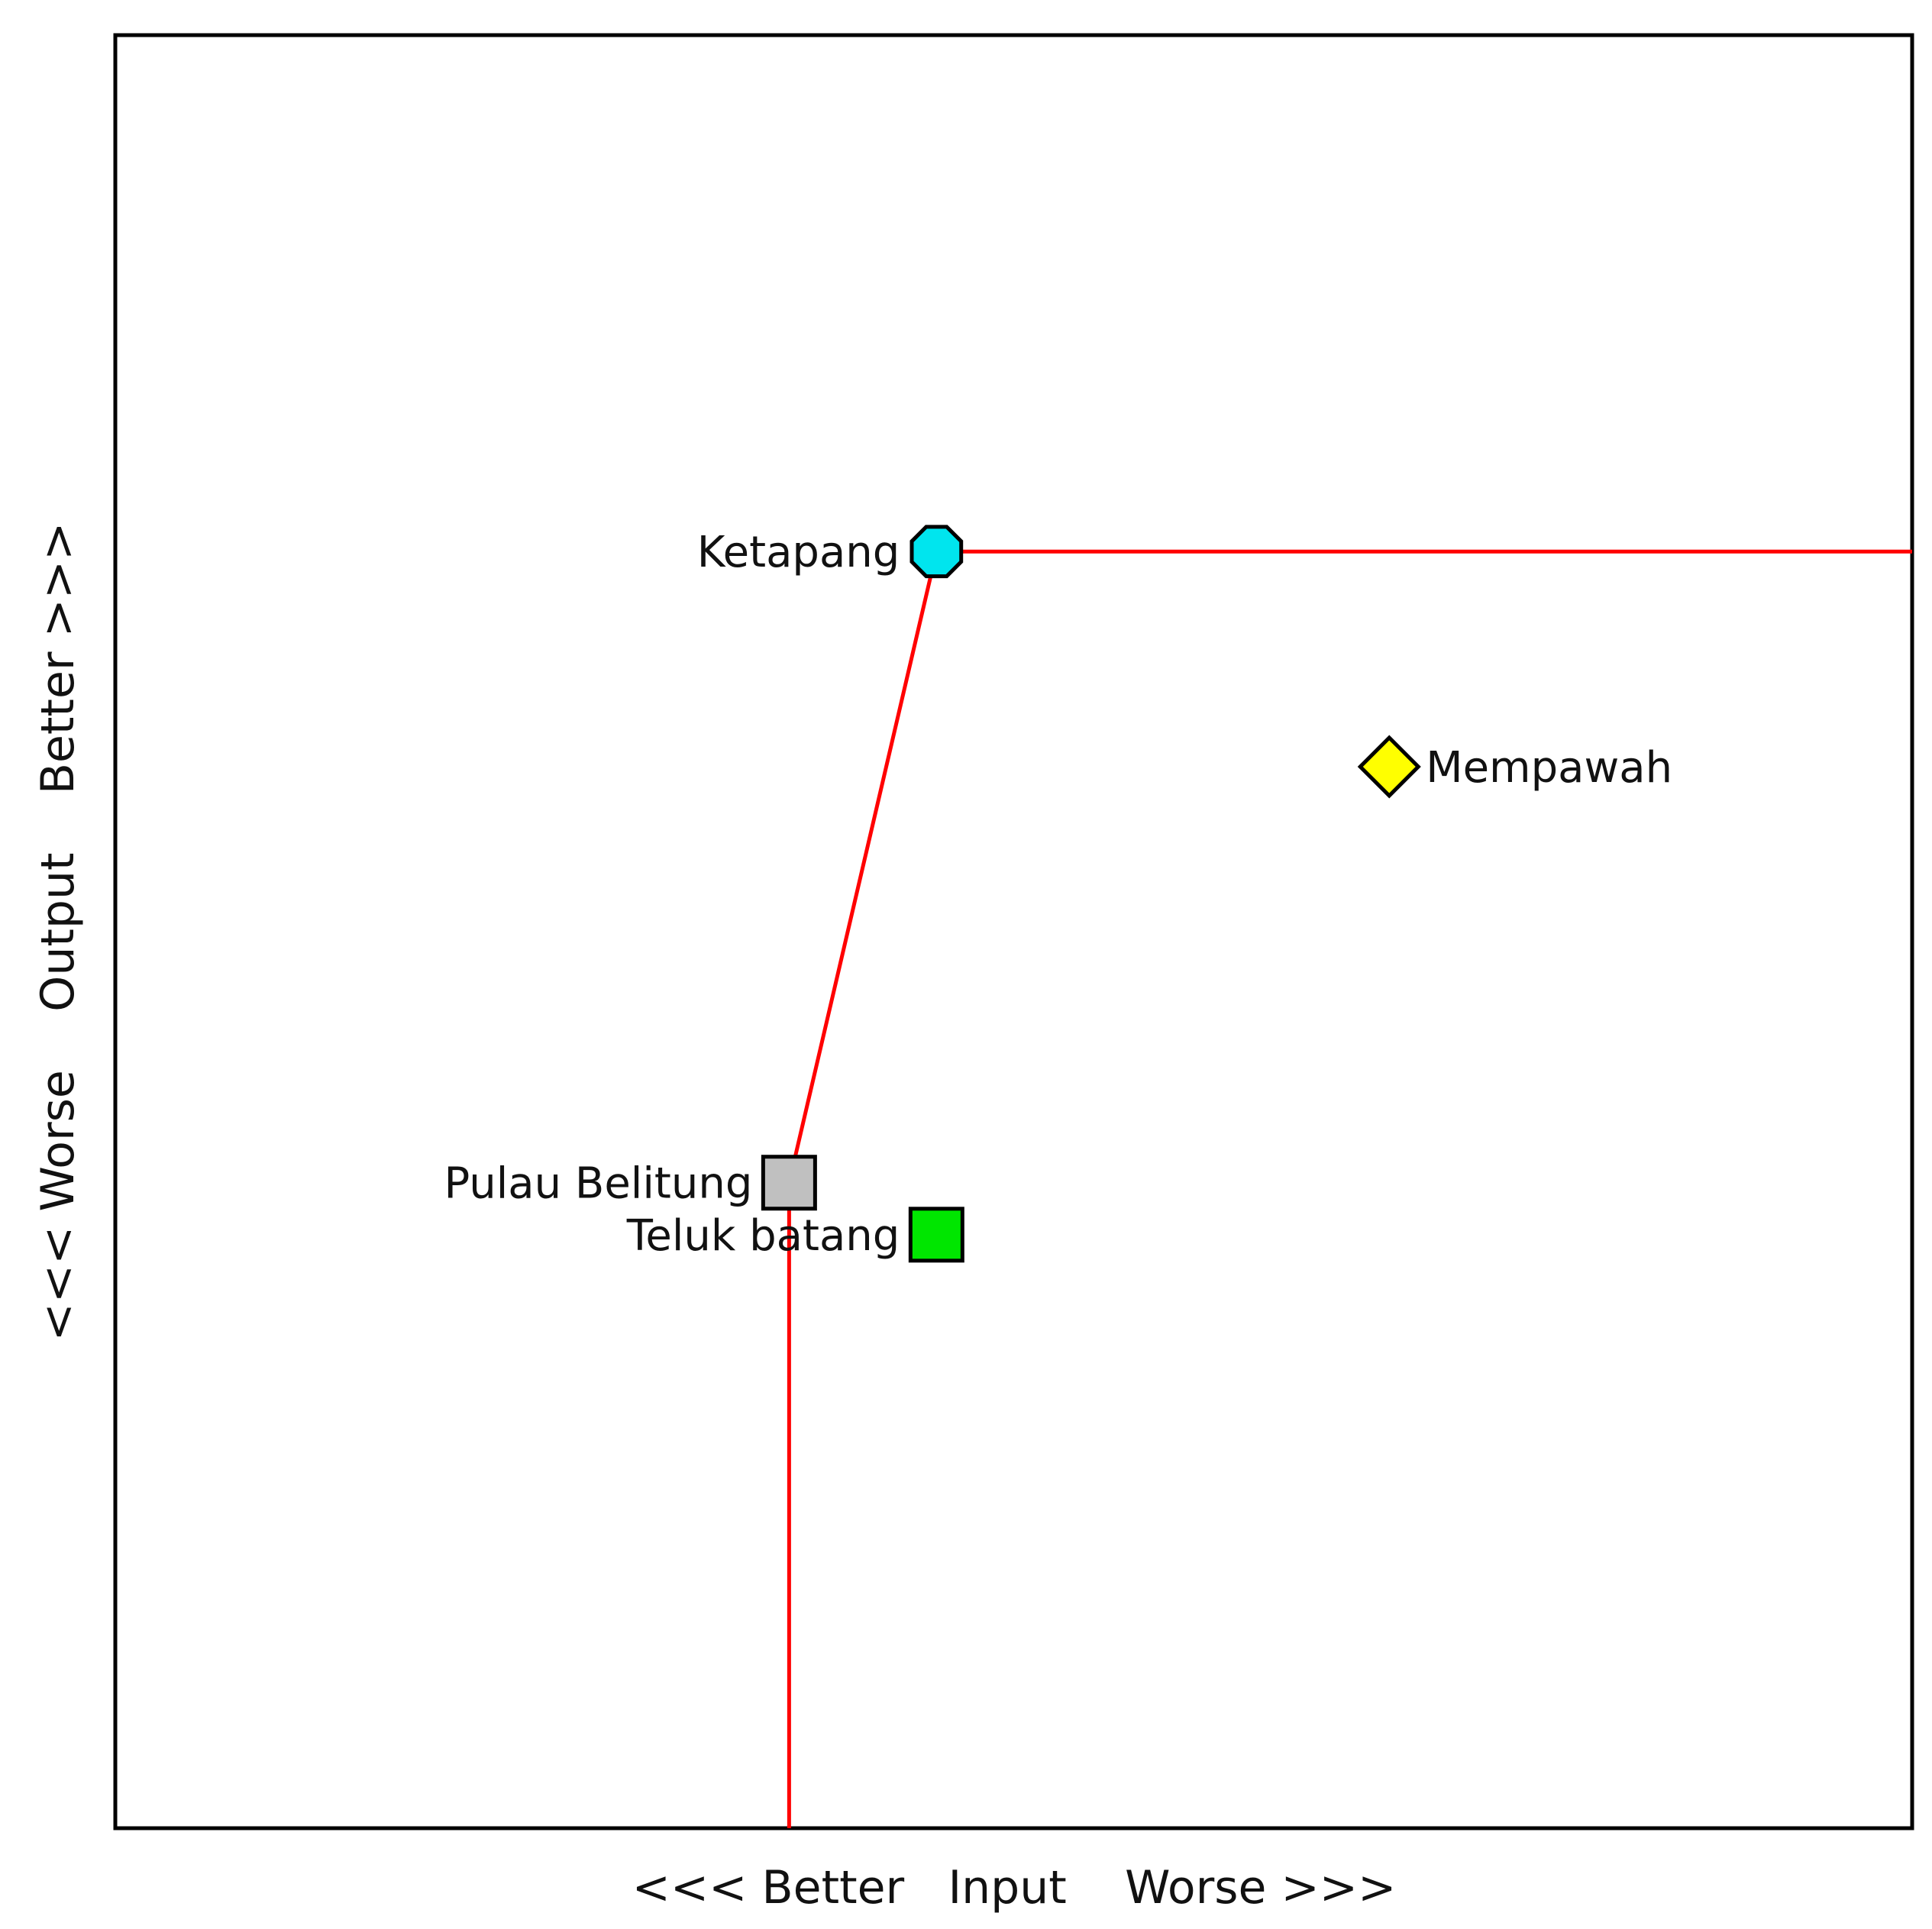 This screenshot has width=1932, height=1929. I want to click on point-label-ketapang: Ketapang, so click(798, 552).